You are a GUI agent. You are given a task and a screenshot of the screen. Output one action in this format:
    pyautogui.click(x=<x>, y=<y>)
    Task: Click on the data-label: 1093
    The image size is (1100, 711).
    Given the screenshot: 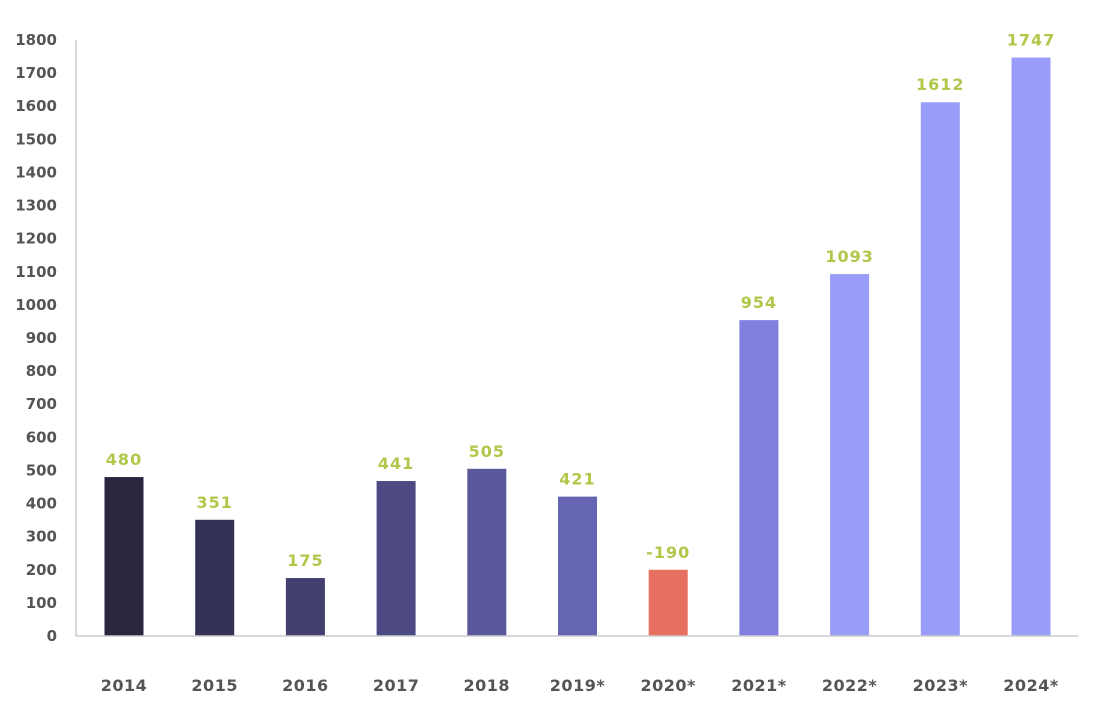 What is the action you would take?
    pyautogui.click(x=849, y=256)
    